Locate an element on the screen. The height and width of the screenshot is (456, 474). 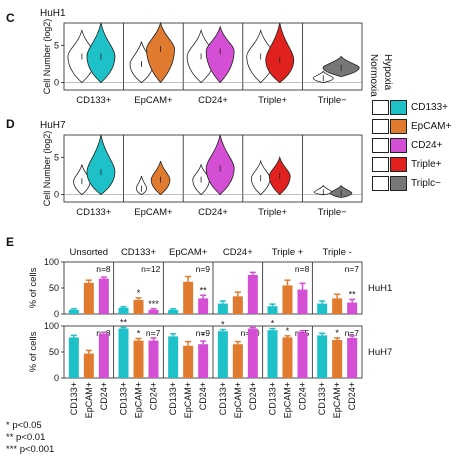
group-label: EpCAM+ is located at coordinates (153, 212).